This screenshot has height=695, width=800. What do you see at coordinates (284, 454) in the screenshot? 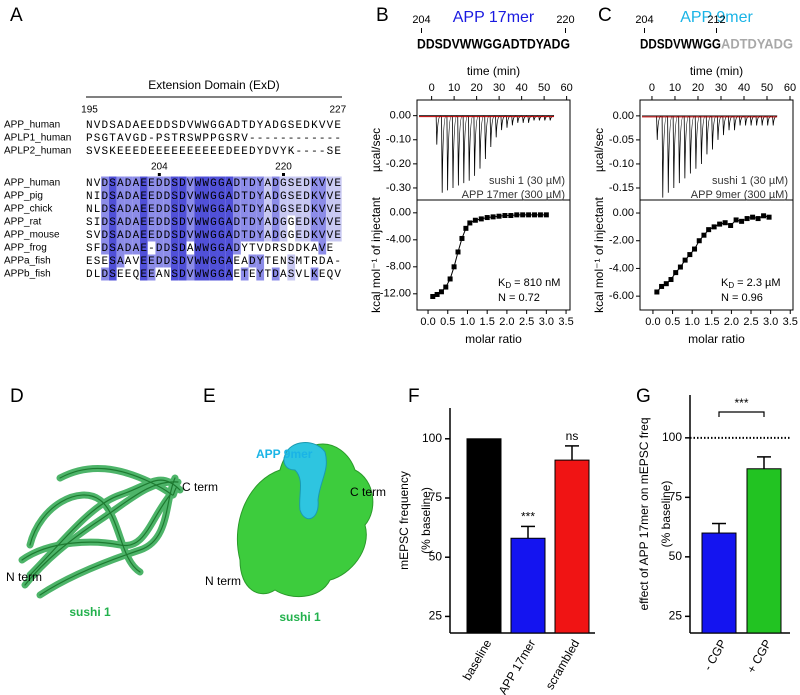
I see `peptide-label: APP 9mer` at bounding box center [284, 454].